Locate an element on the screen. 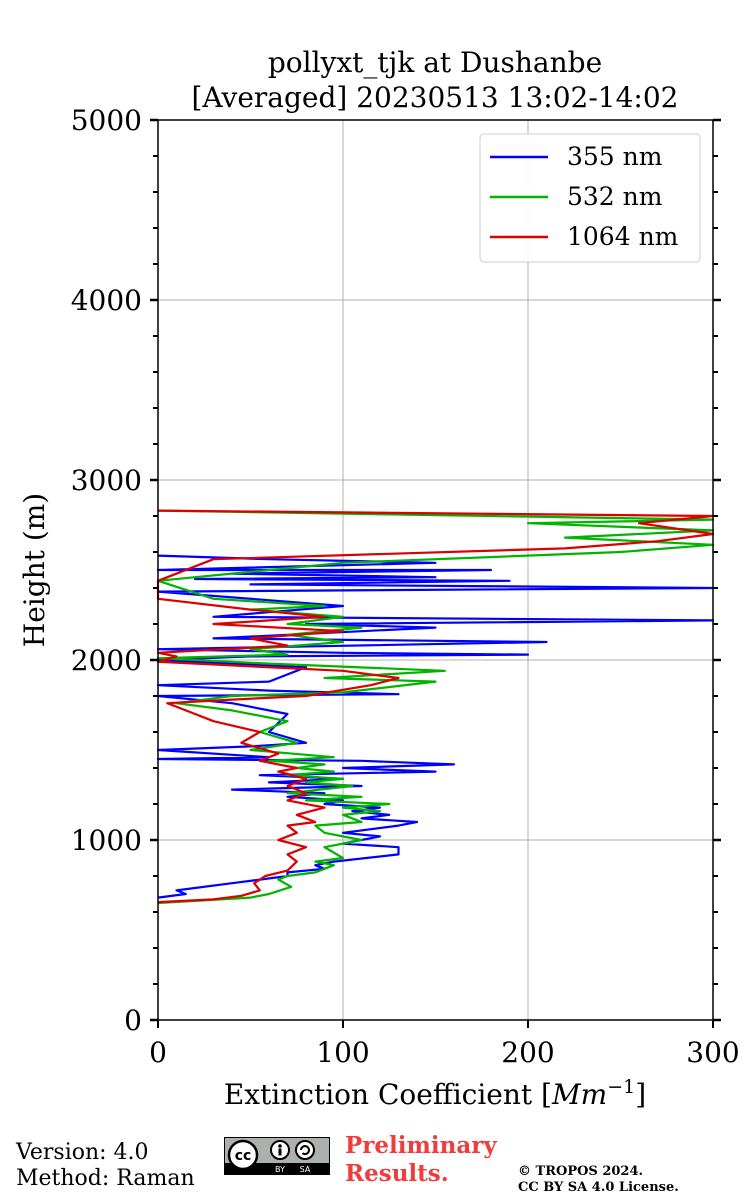  y-axis-label: Height (m) is located at coordinates (34, 570).